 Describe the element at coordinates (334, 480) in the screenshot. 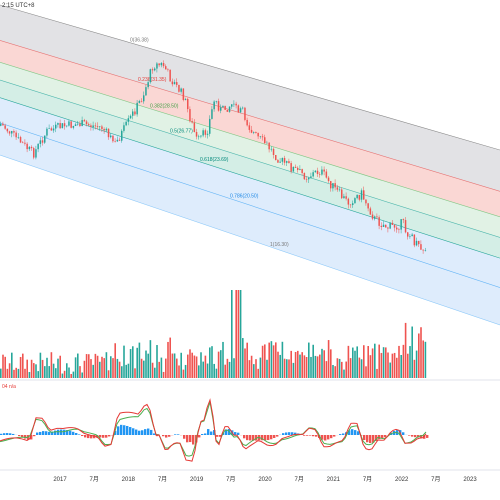

I see `time-tick-label: 2021` at that location.